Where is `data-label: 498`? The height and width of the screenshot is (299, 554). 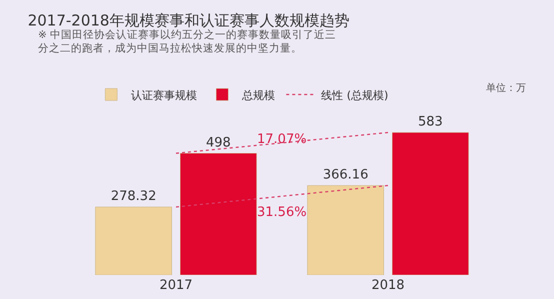
data-label: 498 is located at coordinates (218, 142).